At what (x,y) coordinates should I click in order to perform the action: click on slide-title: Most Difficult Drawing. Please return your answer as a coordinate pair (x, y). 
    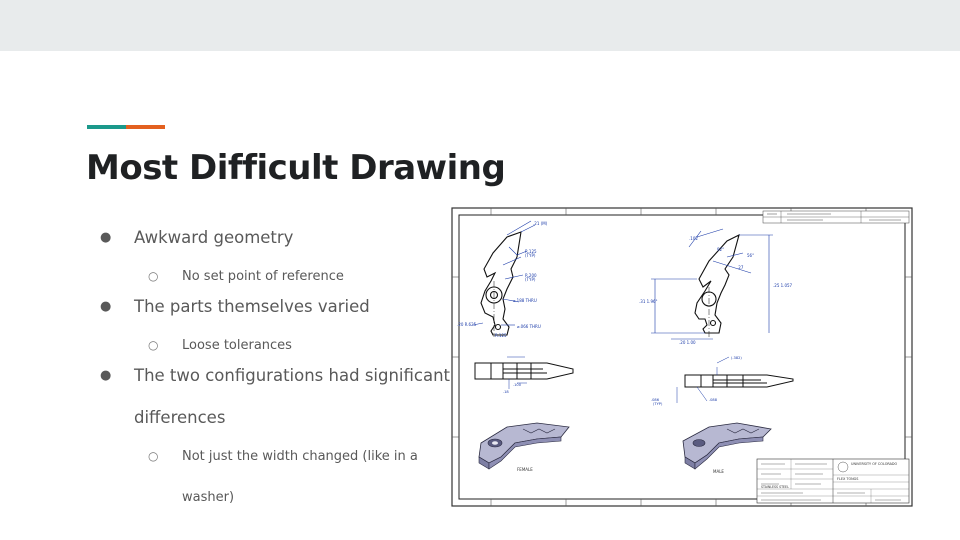
    Looking at the image, I should click on (296, 168).